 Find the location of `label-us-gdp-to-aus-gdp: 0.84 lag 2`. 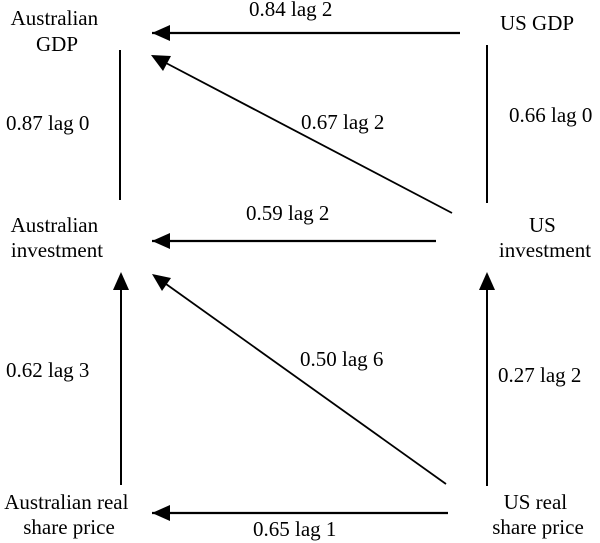

label-us-gdp-to-aus-gdp: 0.84 lag 2 is located at coordinates (290, 10).